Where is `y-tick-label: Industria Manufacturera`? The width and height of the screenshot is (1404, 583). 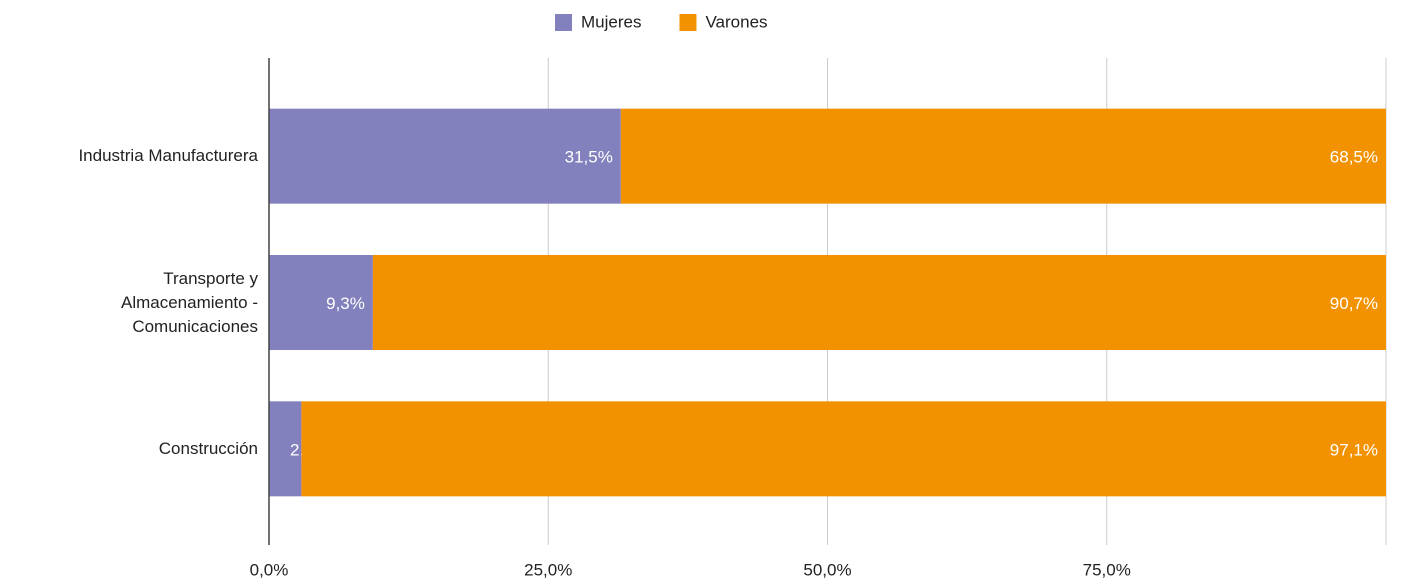 y-tick-label: Industria Manufacturera is located at coordinates (168, 156).